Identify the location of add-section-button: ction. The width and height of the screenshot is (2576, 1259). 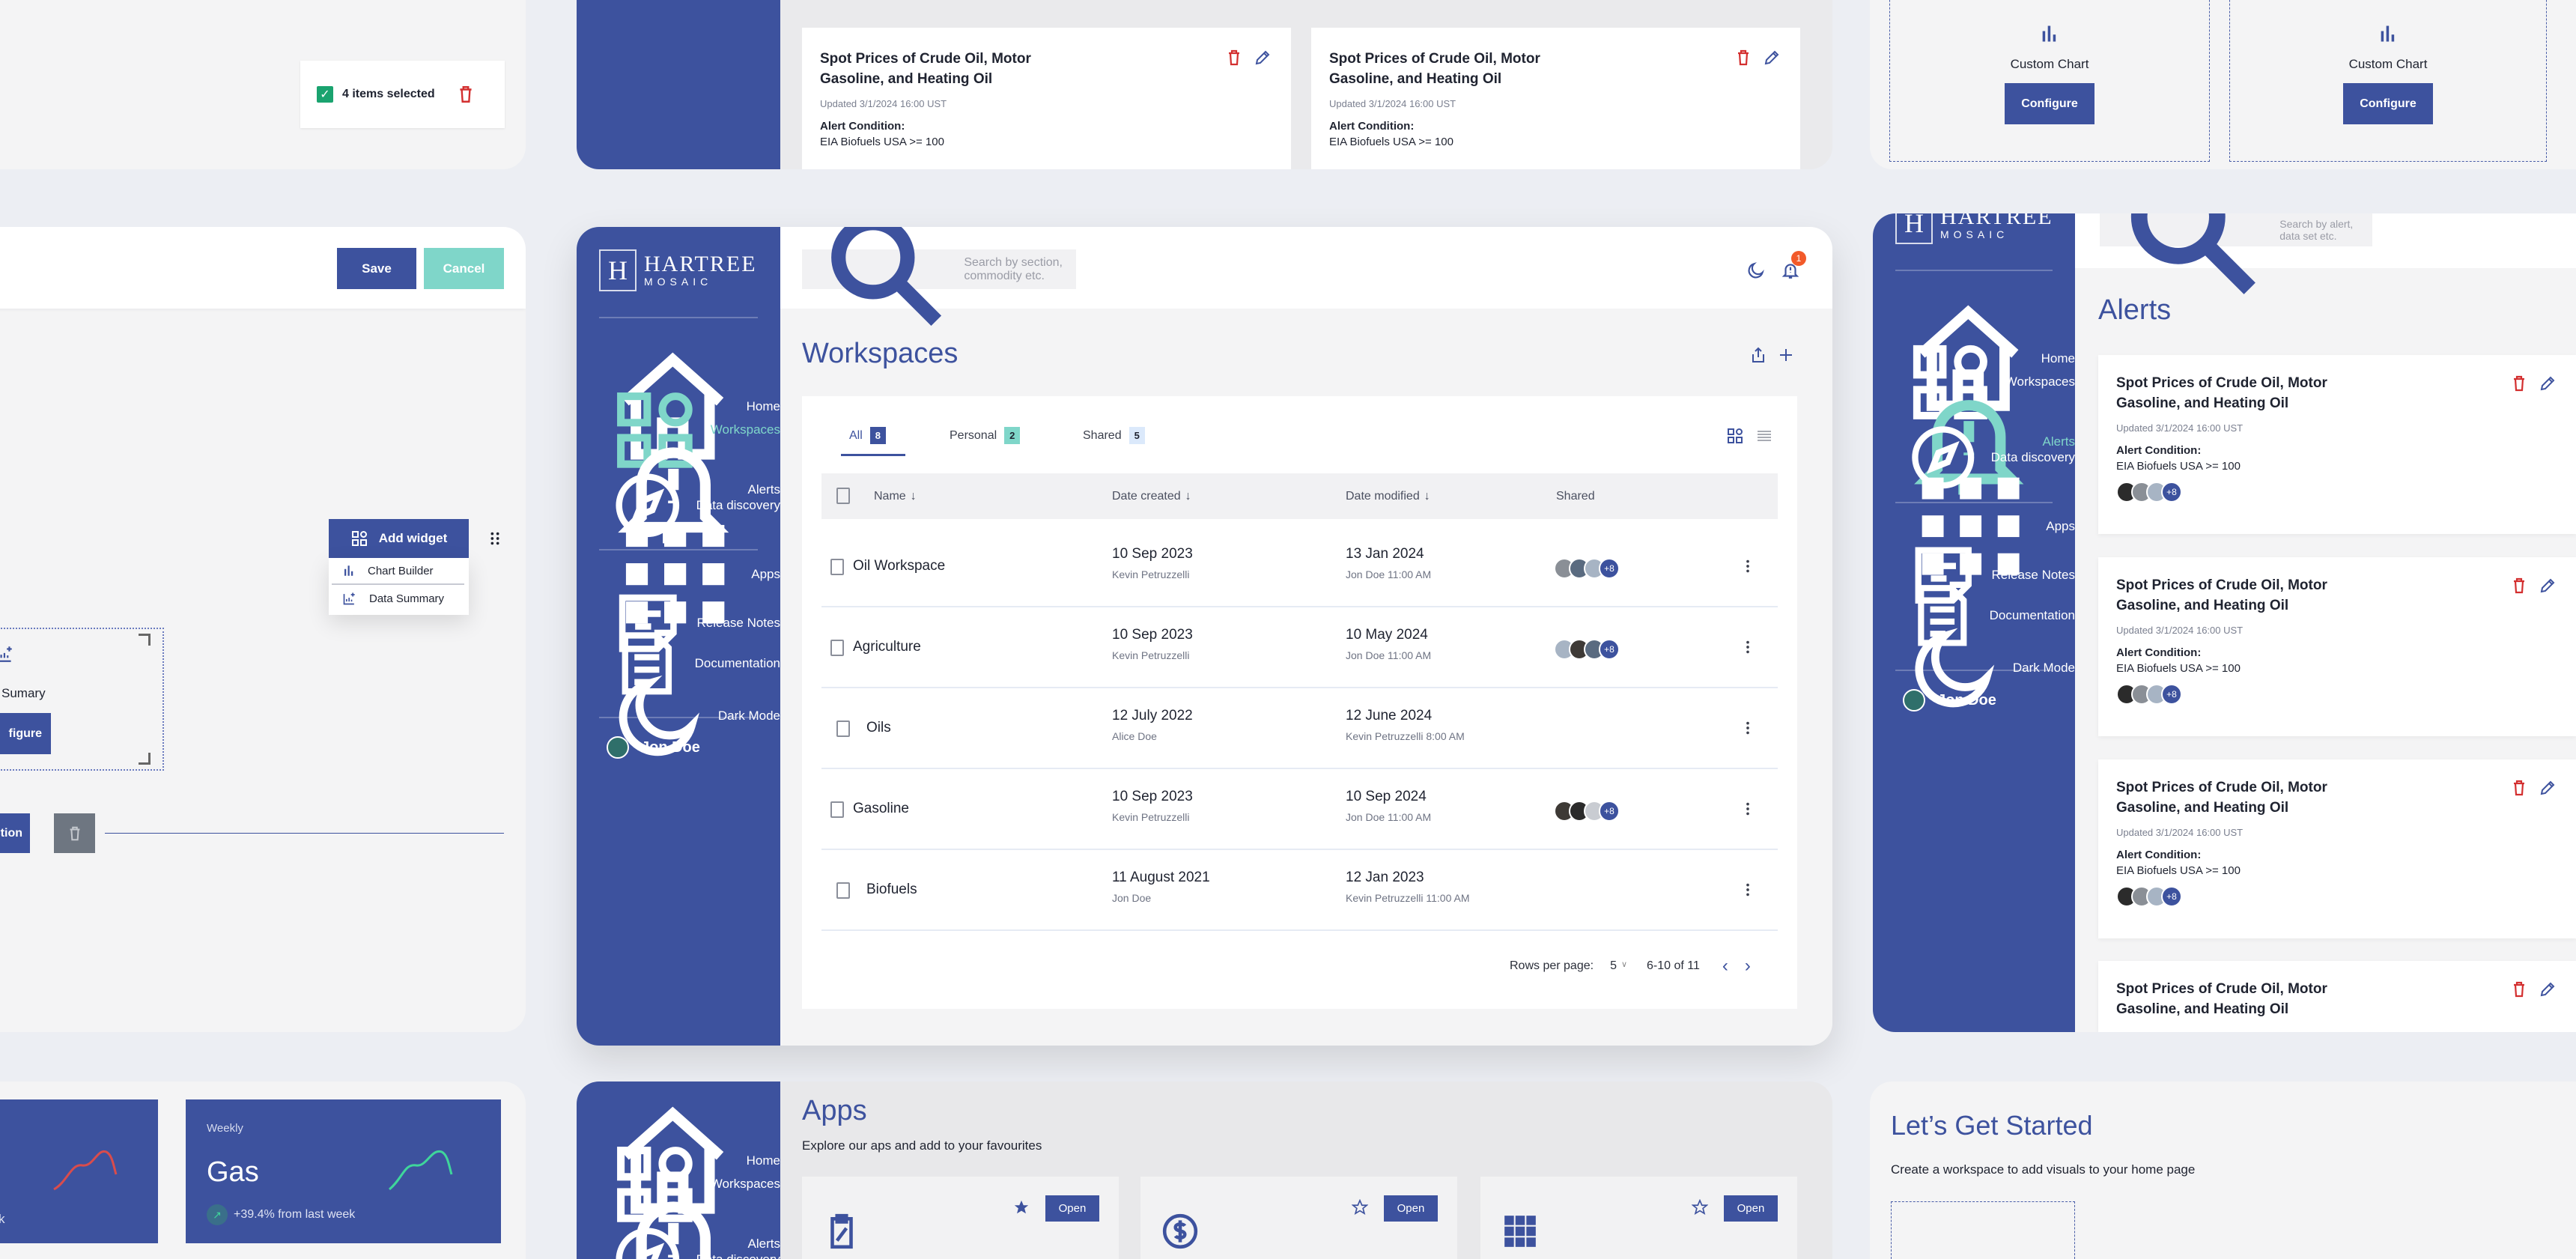
(15, 833).